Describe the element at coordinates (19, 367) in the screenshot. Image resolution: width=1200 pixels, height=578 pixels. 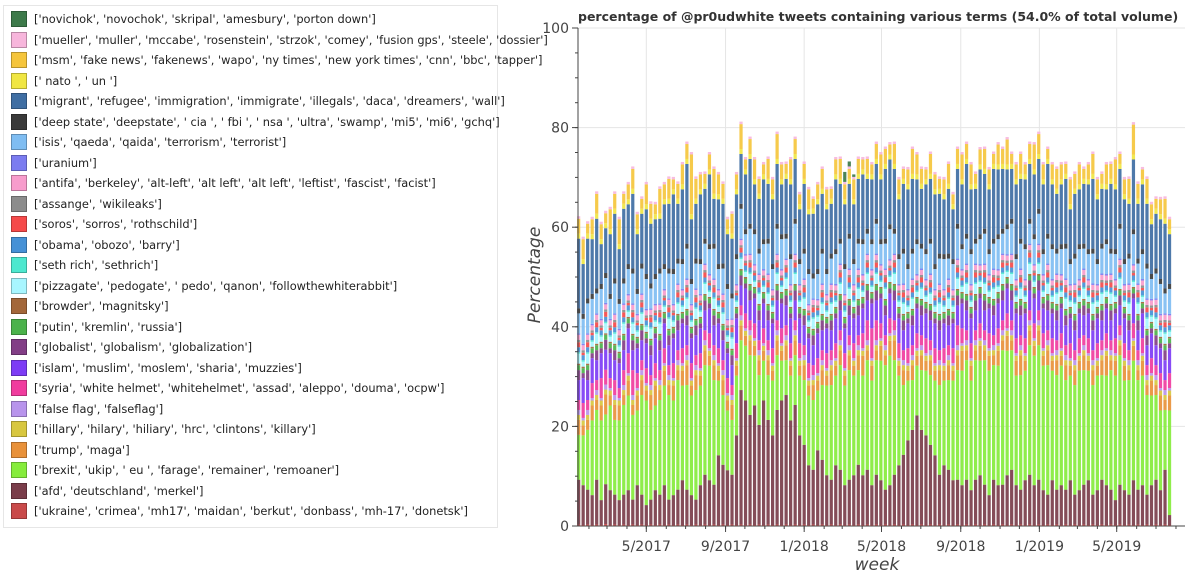
I see `legend-swatch` at that location.